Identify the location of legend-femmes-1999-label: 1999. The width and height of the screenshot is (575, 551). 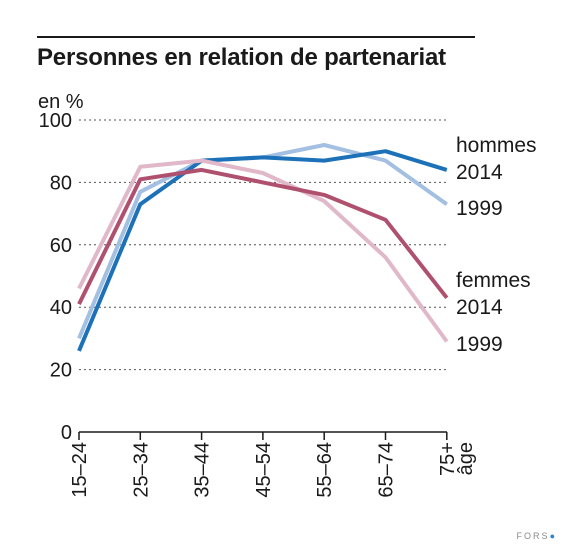
(479, 344).